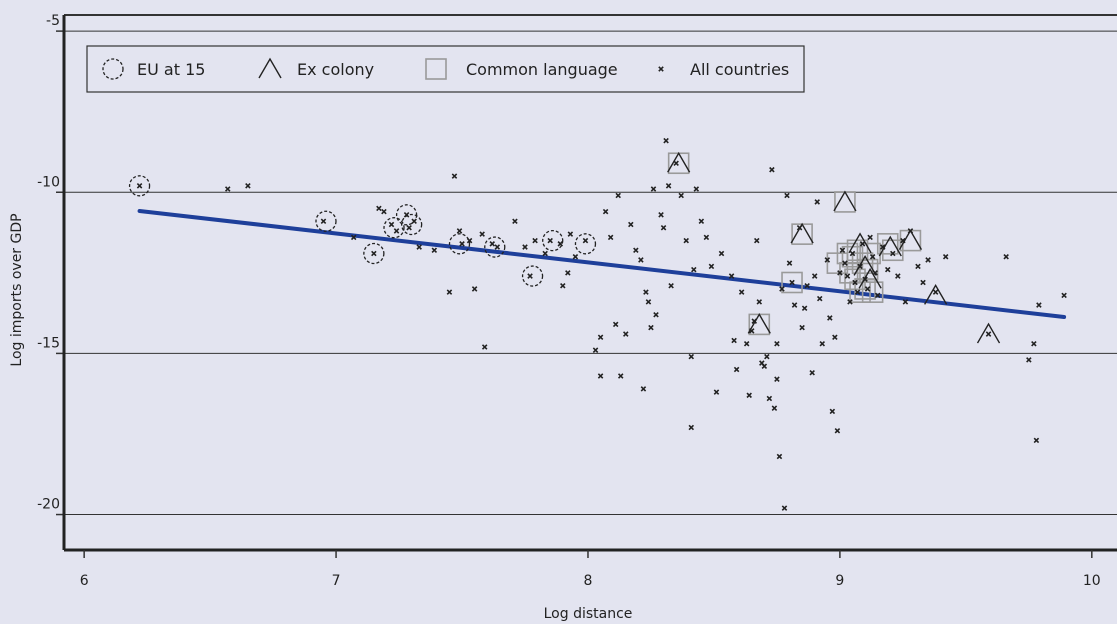 Image resolution: width=1117 pixels, height=624 pixels. Describe the element at coordinates (53, 21) in the screenshot. I see `y-tick-label: -5` at that location.